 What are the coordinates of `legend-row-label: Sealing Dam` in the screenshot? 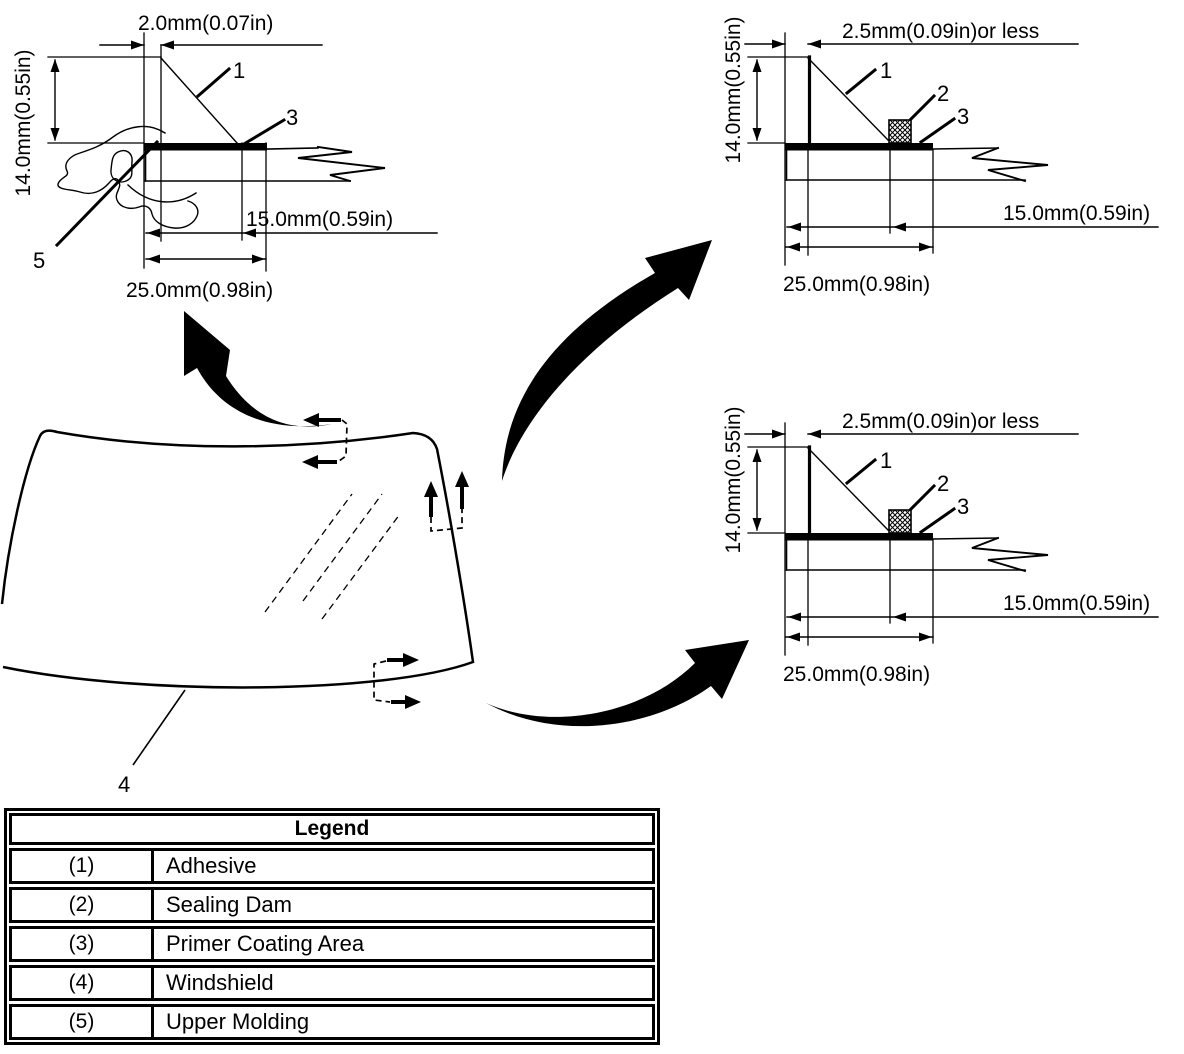 It's located at (229, 904).